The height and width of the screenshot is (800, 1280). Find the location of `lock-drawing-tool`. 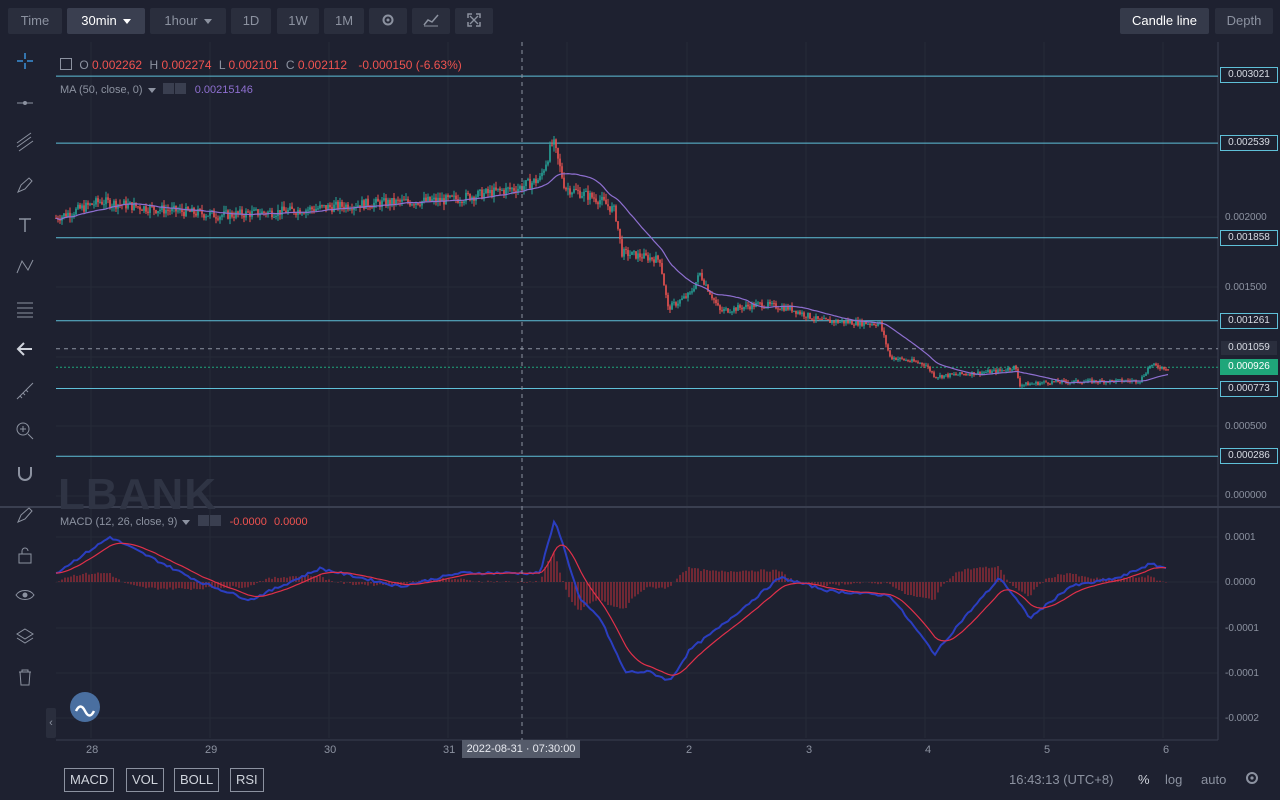

lock-drawing-tool is located at coordinates (25, 515).